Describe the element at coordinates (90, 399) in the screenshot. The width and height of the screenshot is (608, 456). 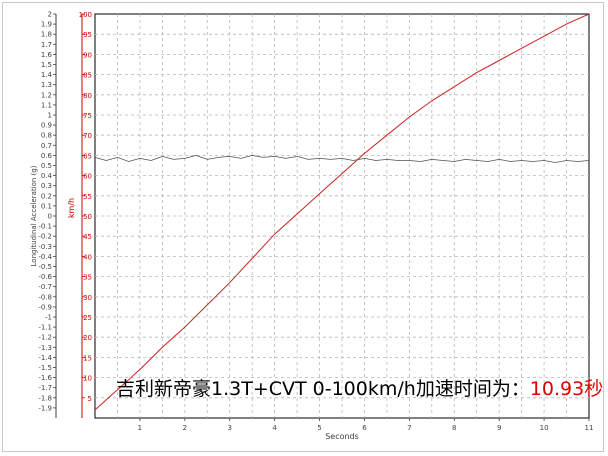
I see `speed-tick-label: 5` at that location.